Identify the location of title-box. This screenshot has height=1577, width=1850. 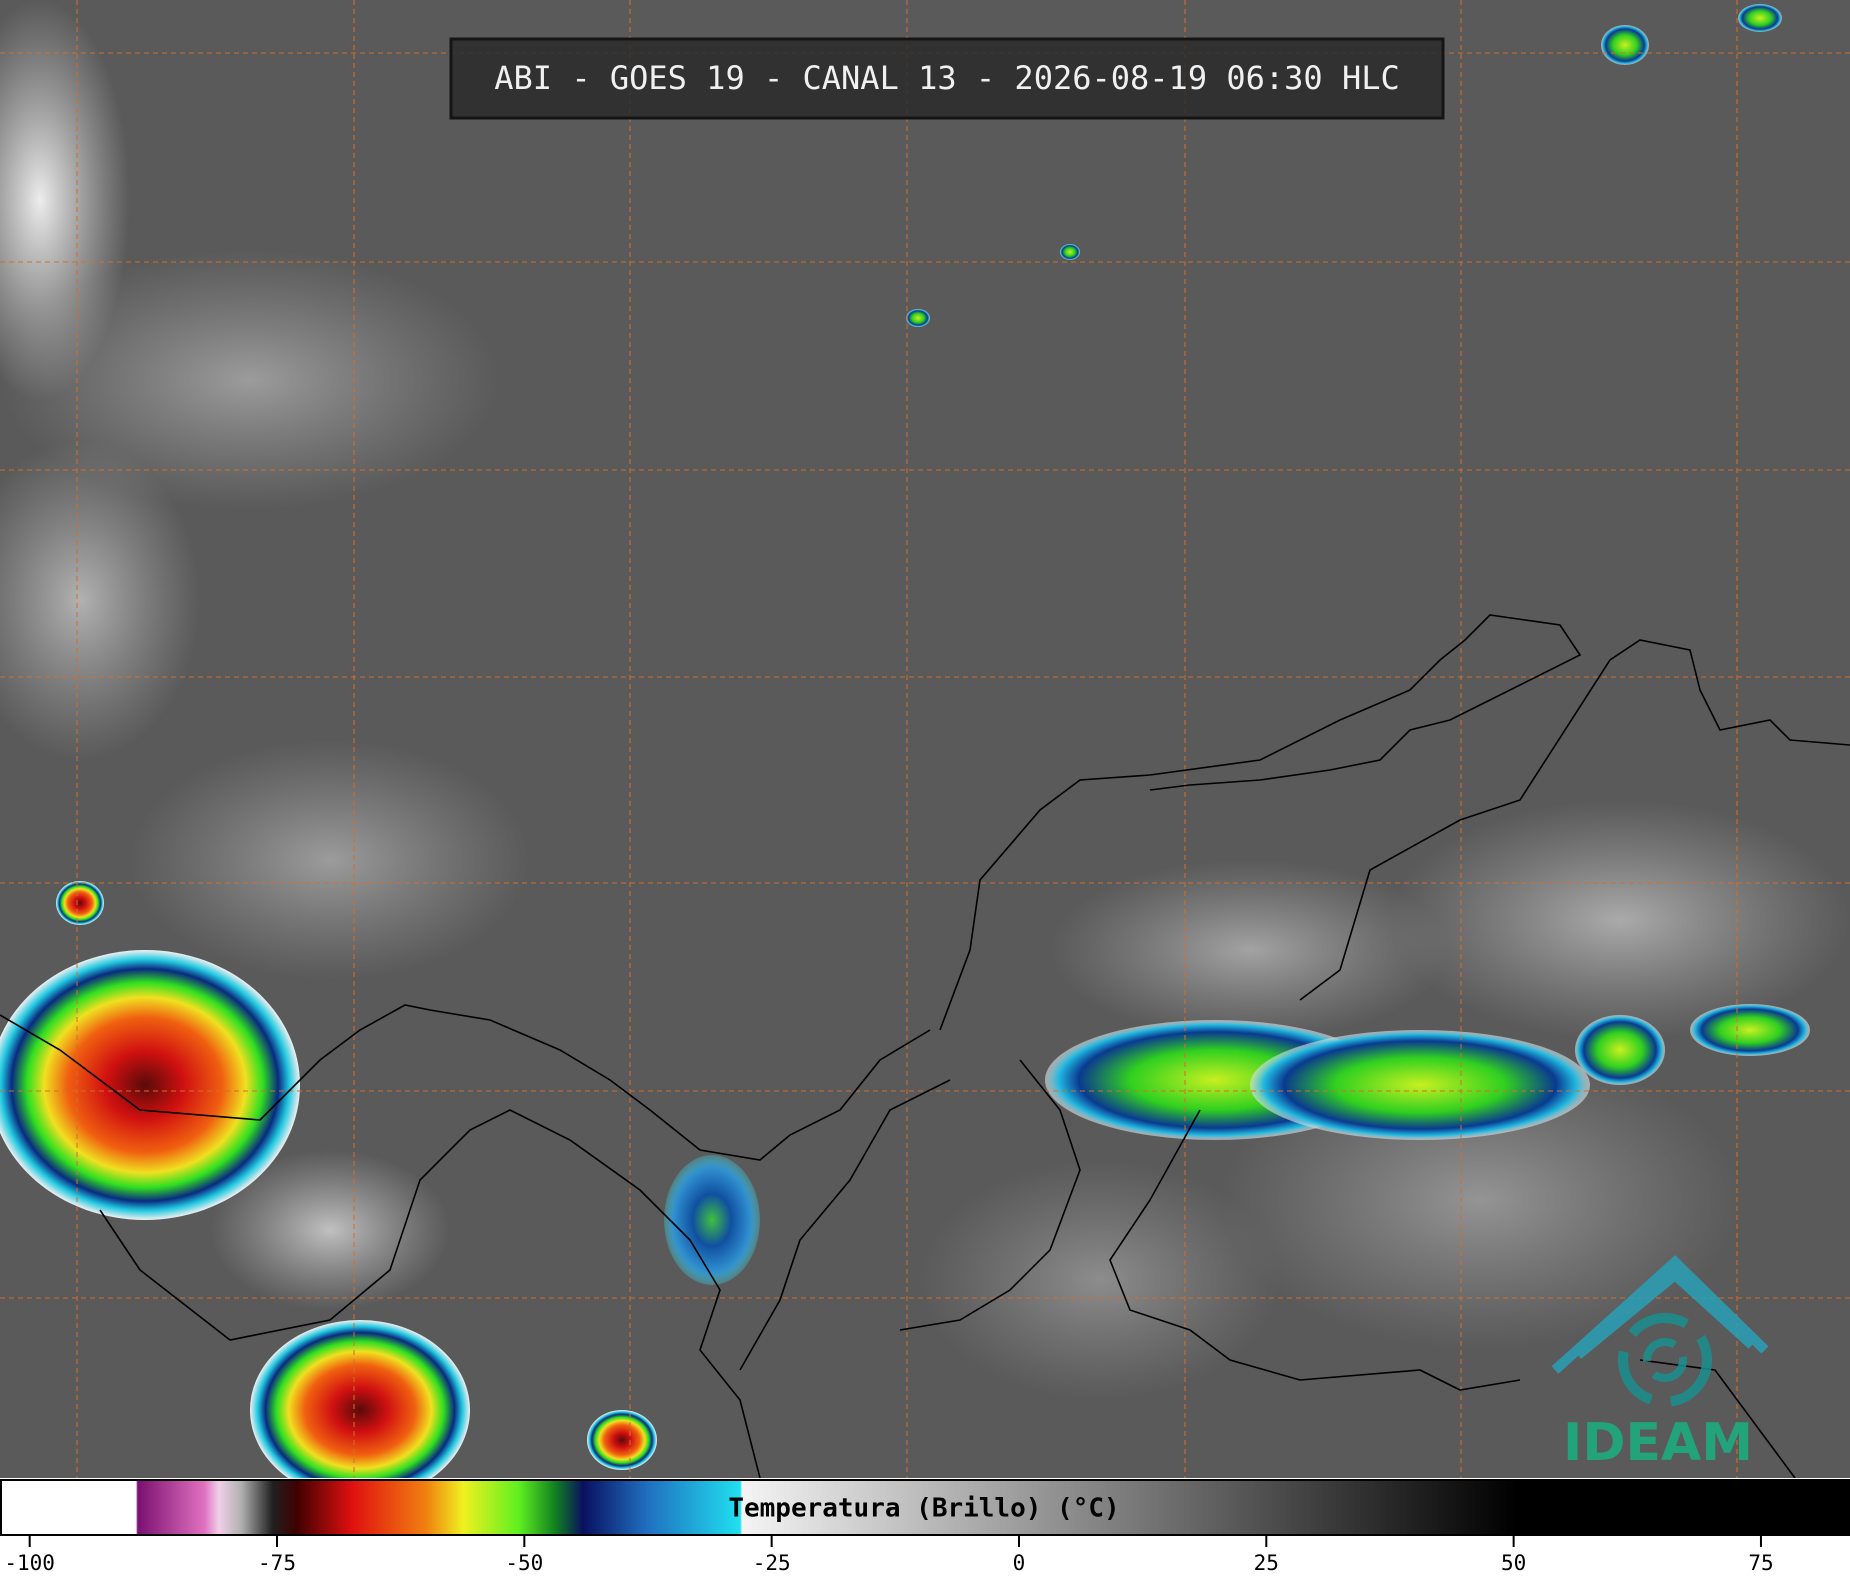
(947, 78).